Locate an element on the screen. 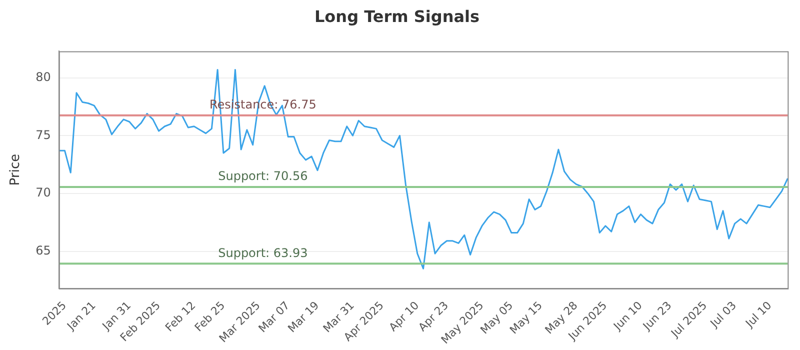  y-tick-label: 65 is located at coordinates (43, 250).